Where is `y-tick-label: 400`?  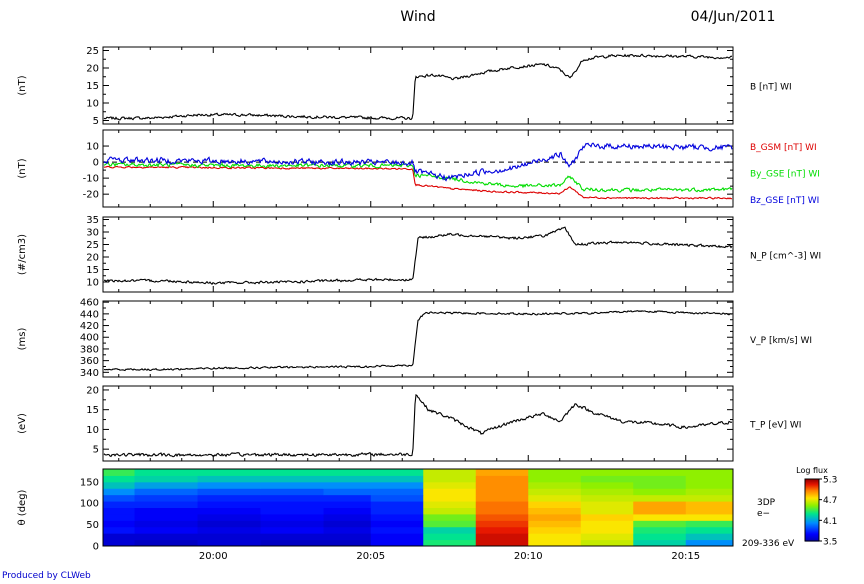 y-tick-label: 400 is located at coordinates (89, 338).